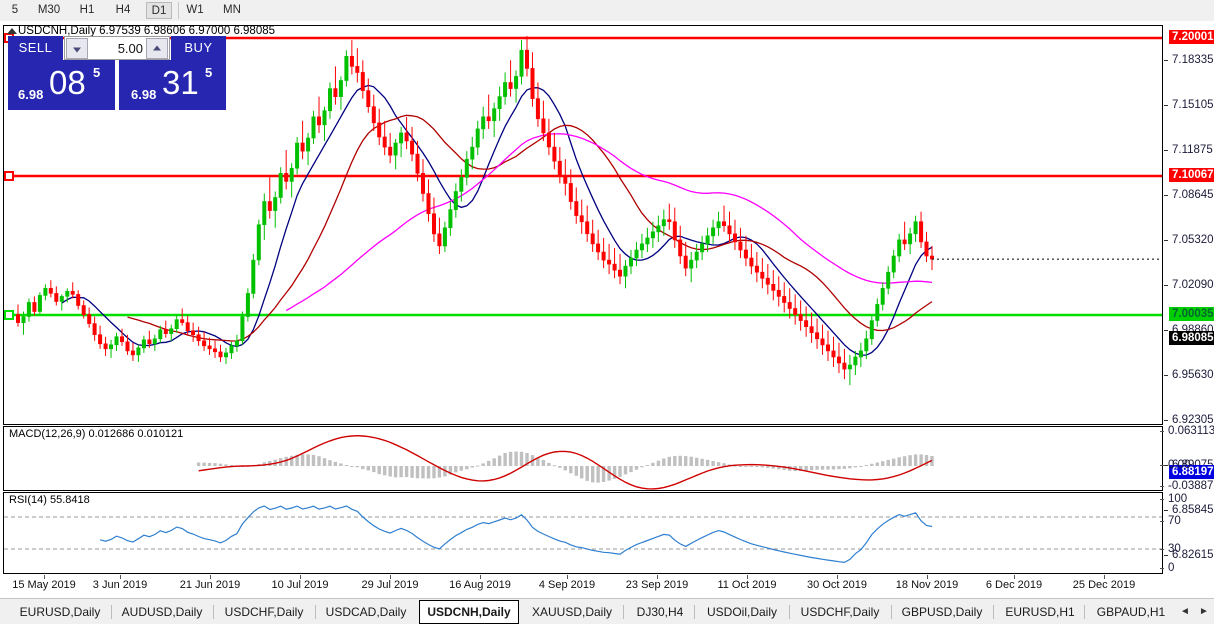 Image resolution: width=1214 pixels, height=624 pixels. What do you see at coordinates (178, 10) in the screenshot?
I see `toolbar-separator` at bounding box center [178, 10].